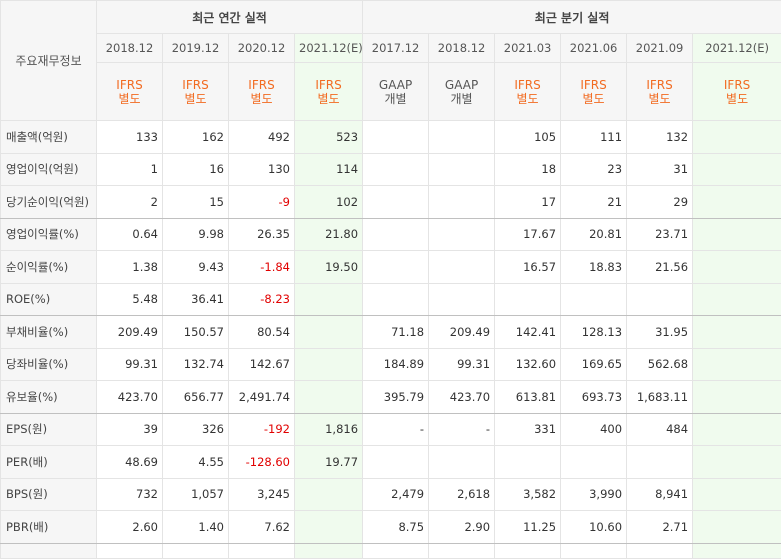 This screenshot has height=559, width=781. I want to click on quarter-group-header: 최근 분기 실적, so click(572, 17).